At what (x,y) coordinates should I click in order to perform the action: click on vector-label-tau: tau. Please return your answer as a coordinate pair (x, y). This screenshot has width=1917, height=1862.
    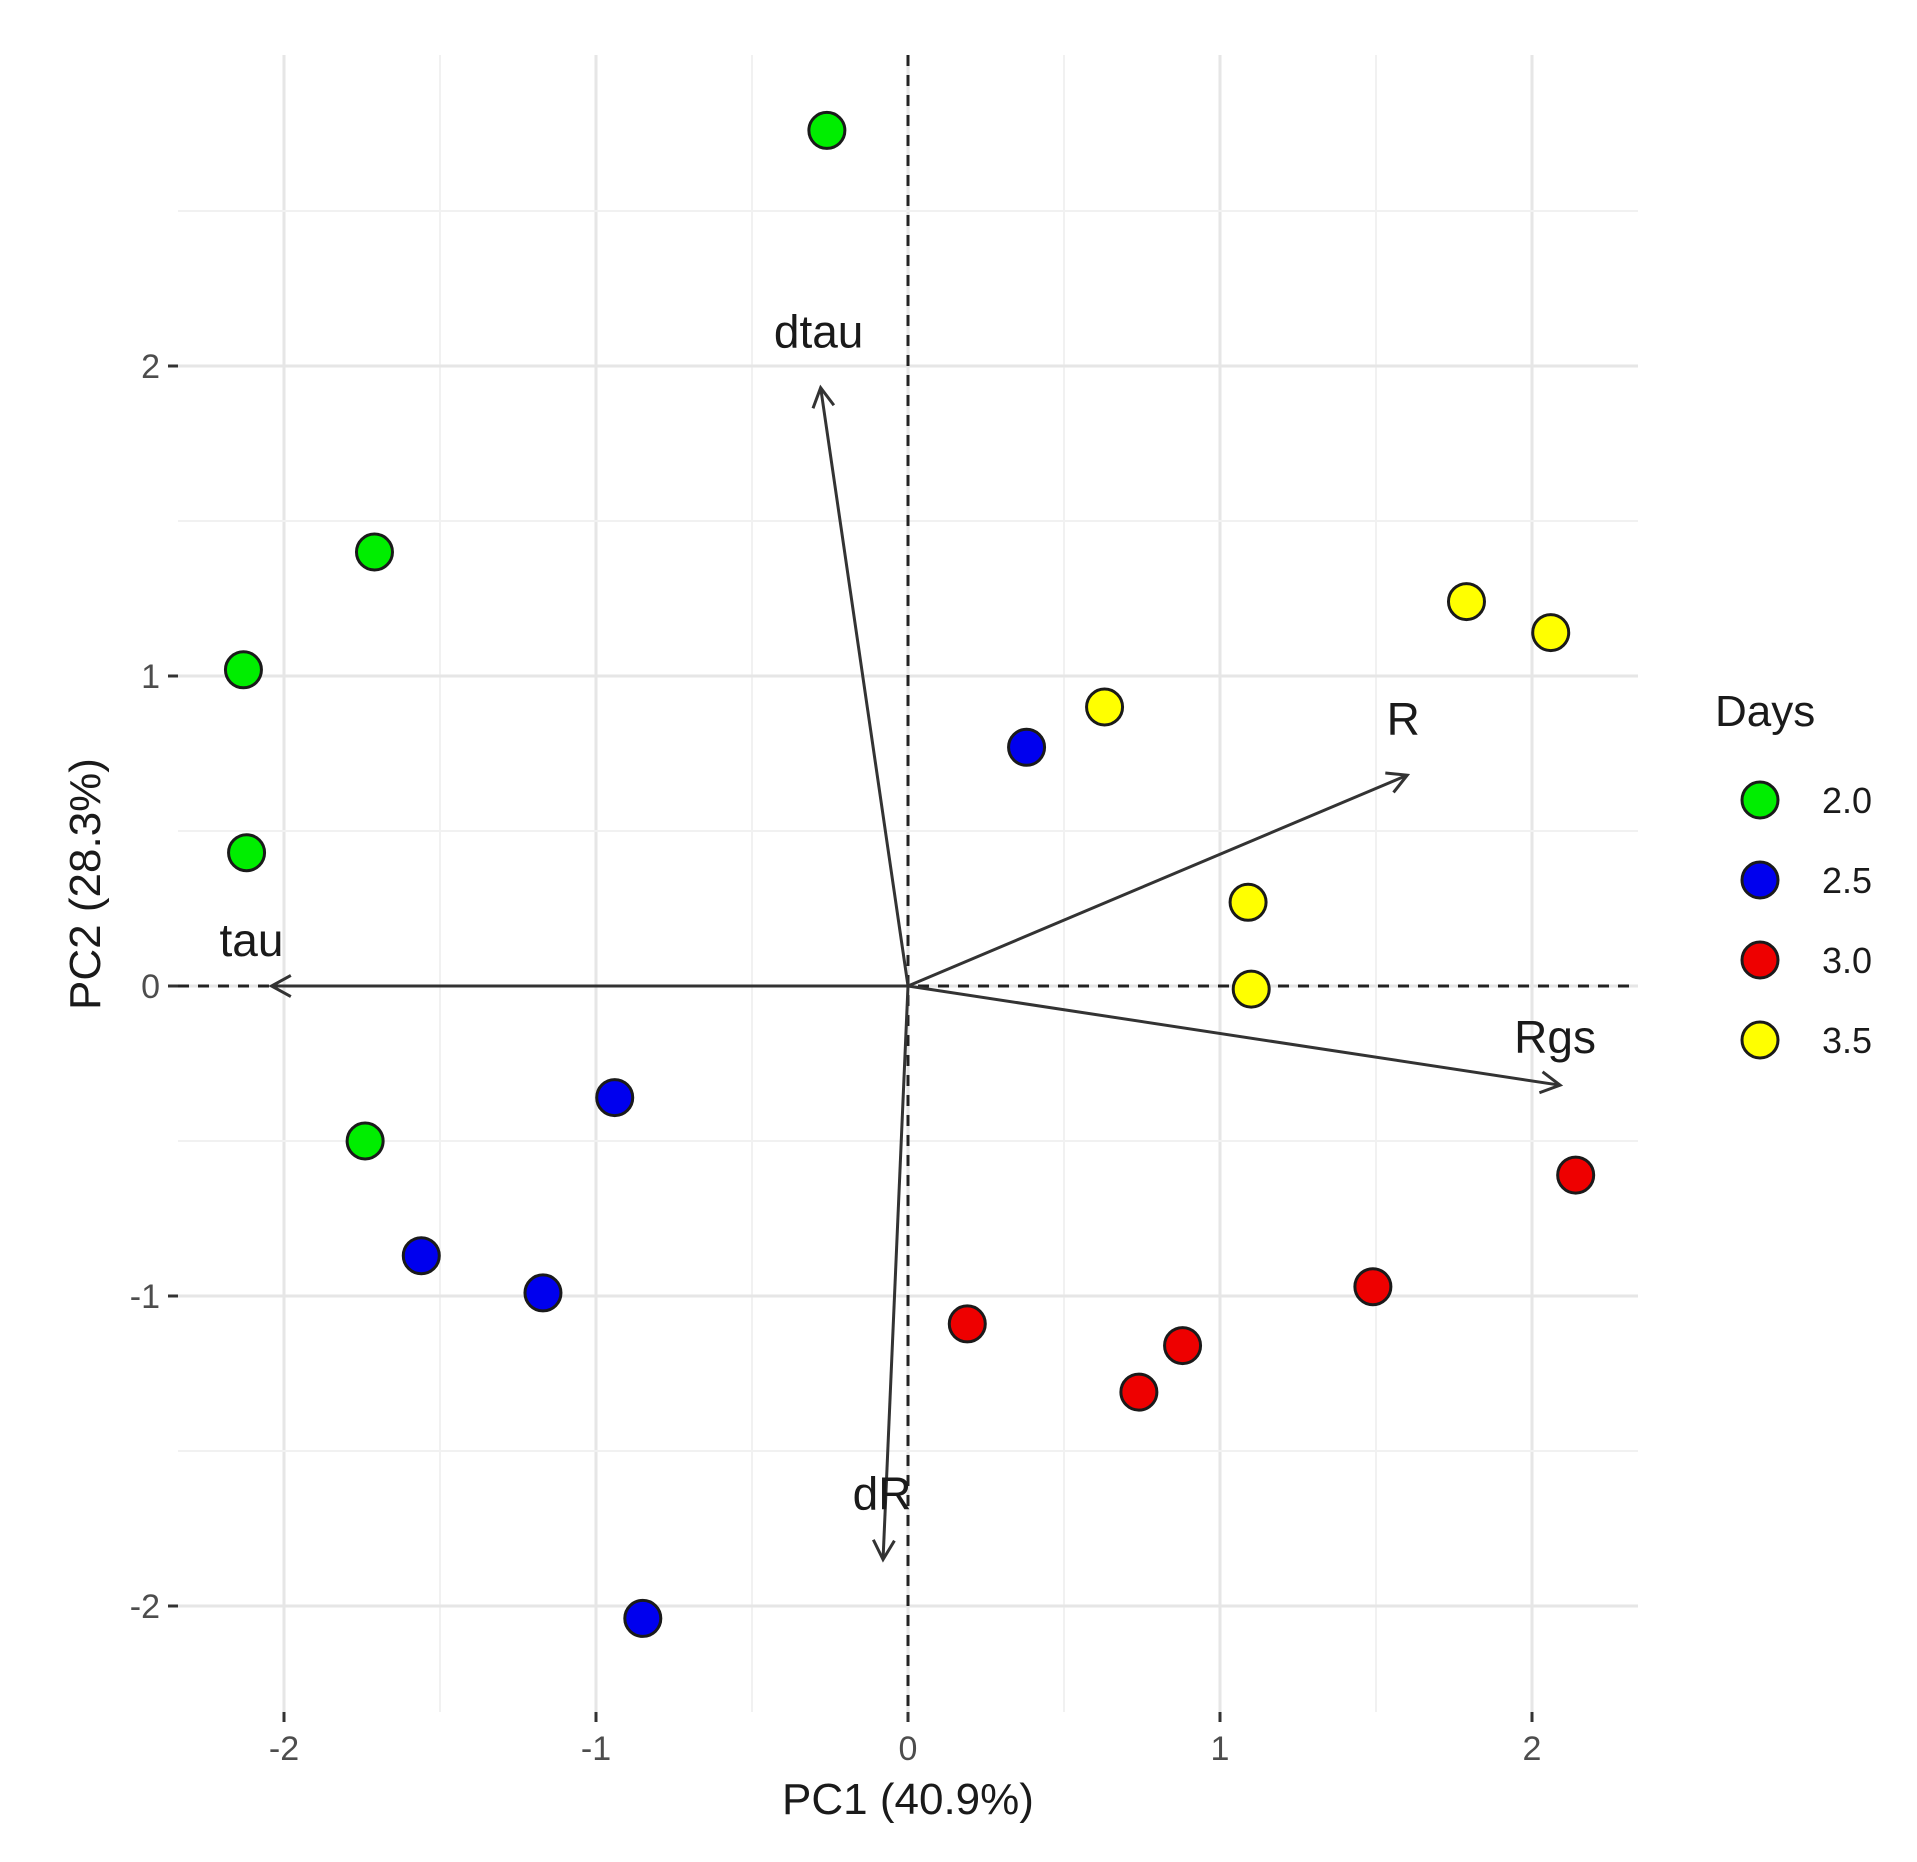
    Looking at the image, I should click on (252, 940).